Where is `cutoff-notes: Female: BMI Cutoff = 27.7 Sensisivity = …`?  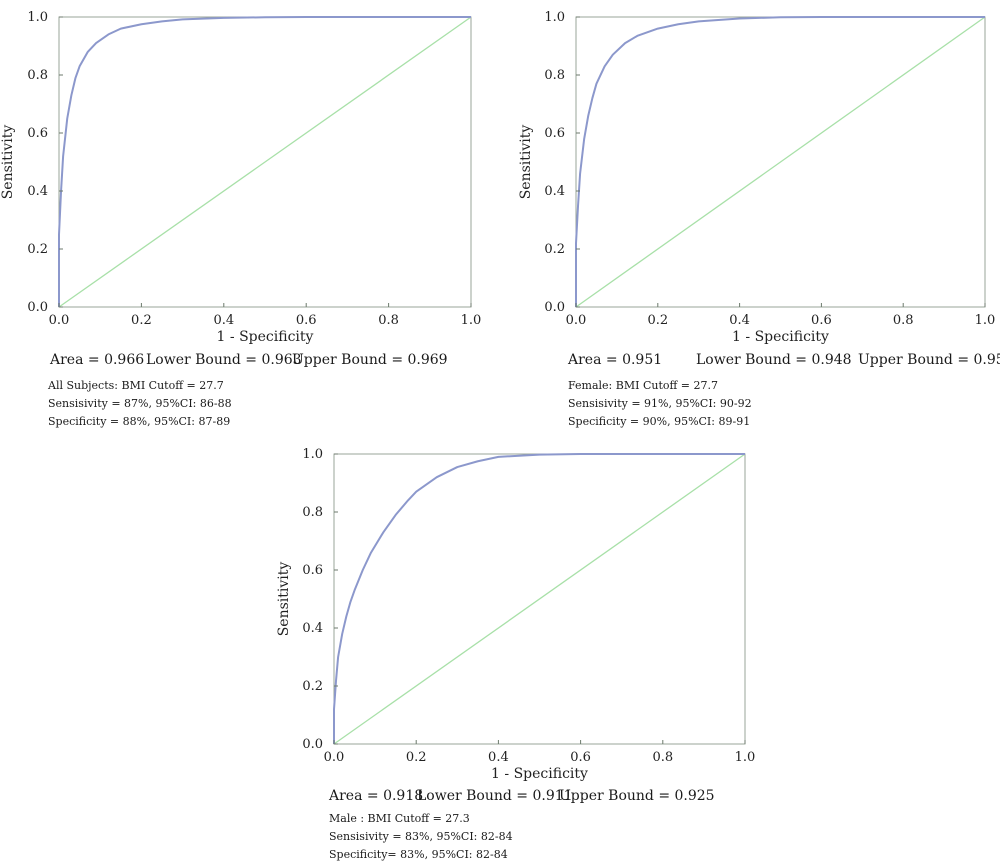 cutoff-notes: Female: BMI Cutoff = 27.7 Sensisivity = … is located at coordinates (660, 404).